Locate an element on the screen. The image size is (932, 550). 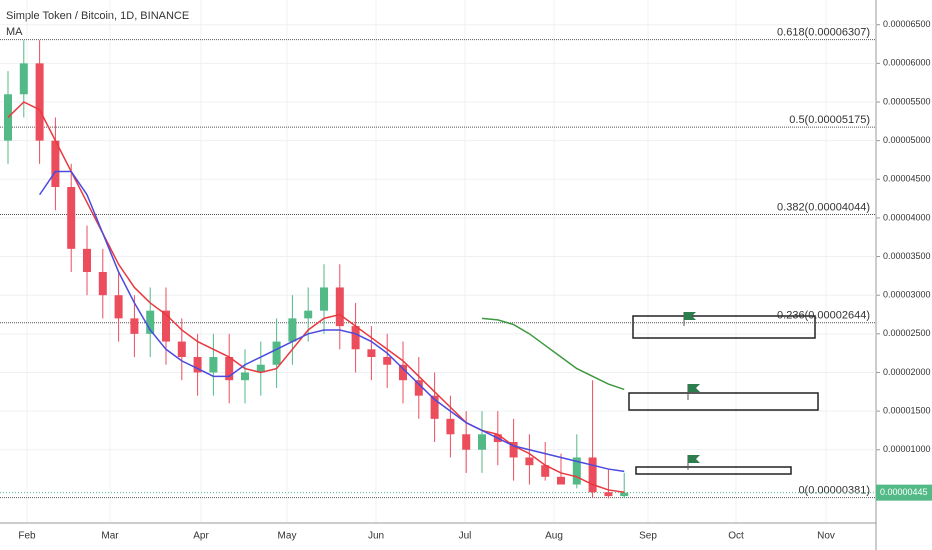
x-tick-label: Apr is located at coordinates (201, 536).